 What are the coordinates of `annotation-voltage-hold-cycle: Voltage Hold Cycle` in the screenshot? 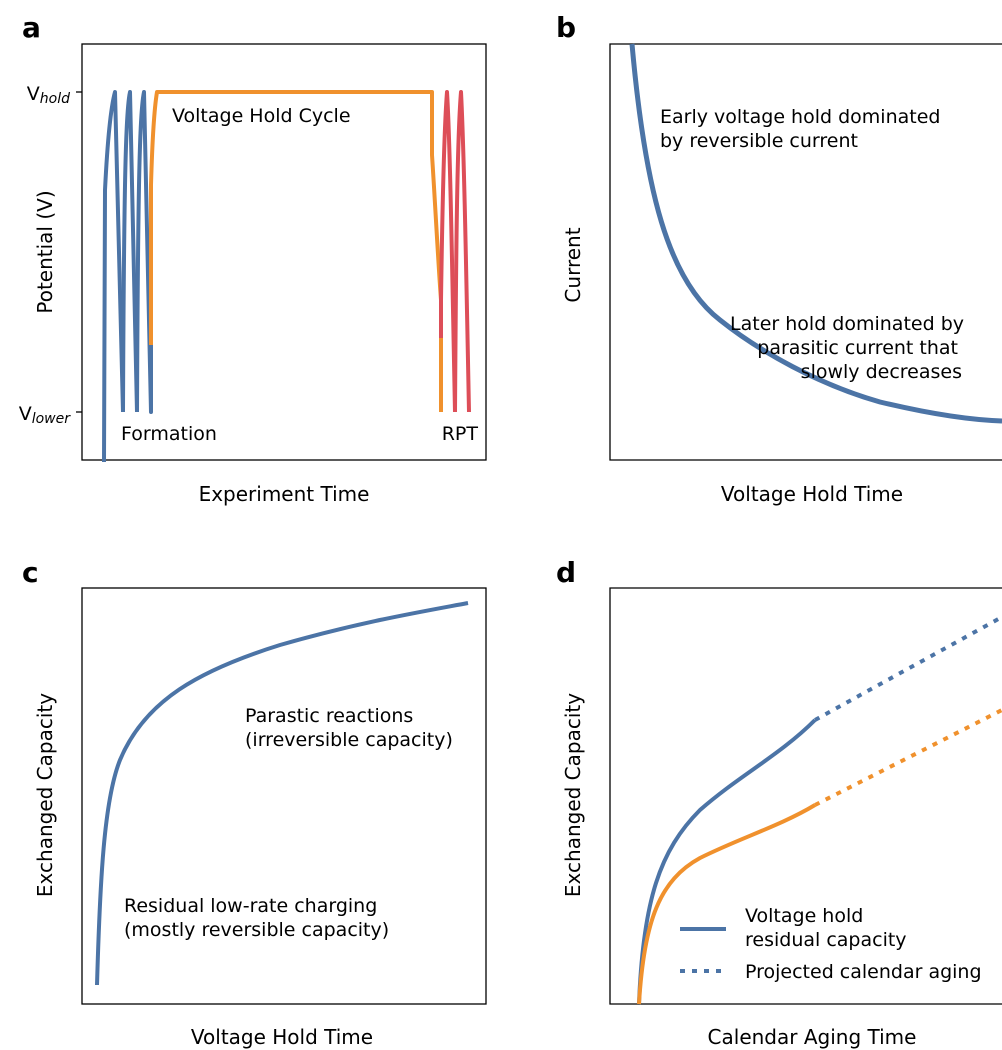 It's located at (261, 116).